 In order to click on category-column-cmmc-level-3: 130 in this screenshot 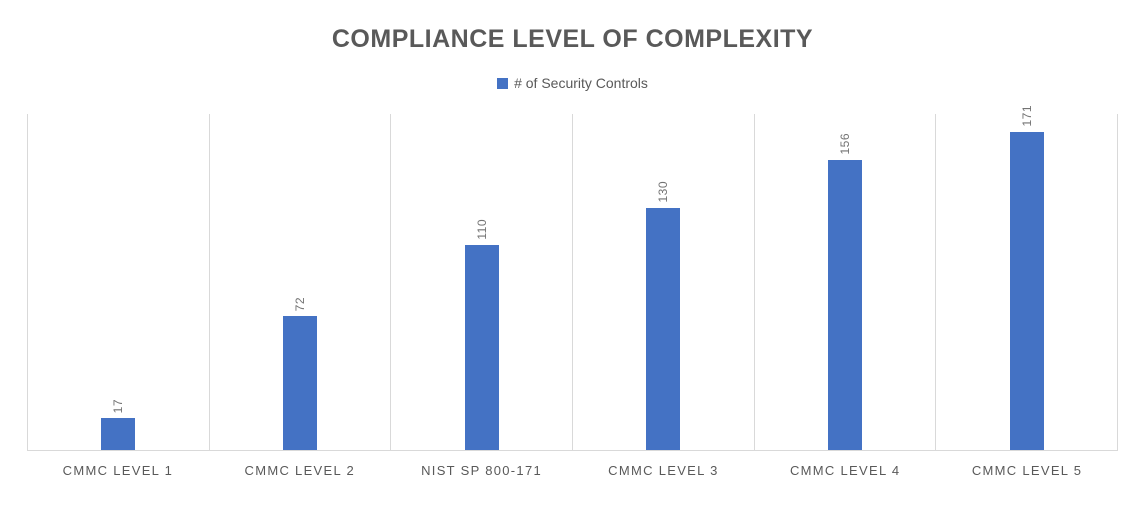, I will do `click(664, 282)`.